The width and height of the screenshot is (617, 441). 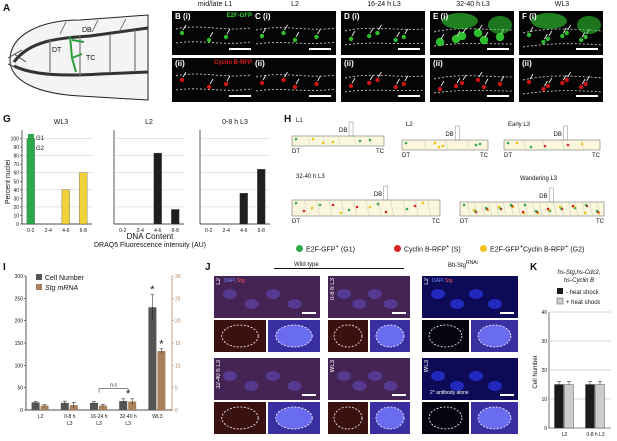 What do you see at coordinates (565, 133) in the screenshot?
I see `h-branch` at bounding box center [565, 133].